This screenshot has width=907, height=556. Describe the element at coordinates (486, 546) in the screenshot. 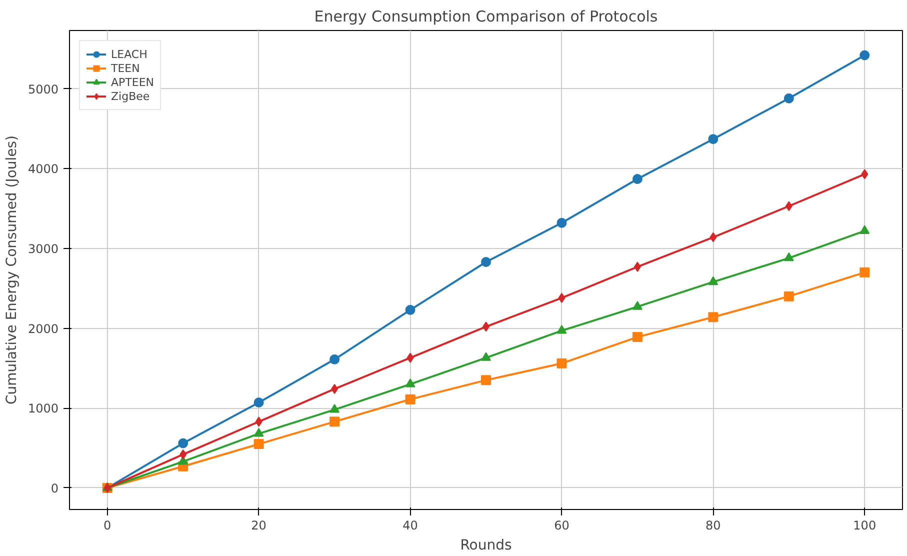

I see `x-axis-title: Rounds` at that location.